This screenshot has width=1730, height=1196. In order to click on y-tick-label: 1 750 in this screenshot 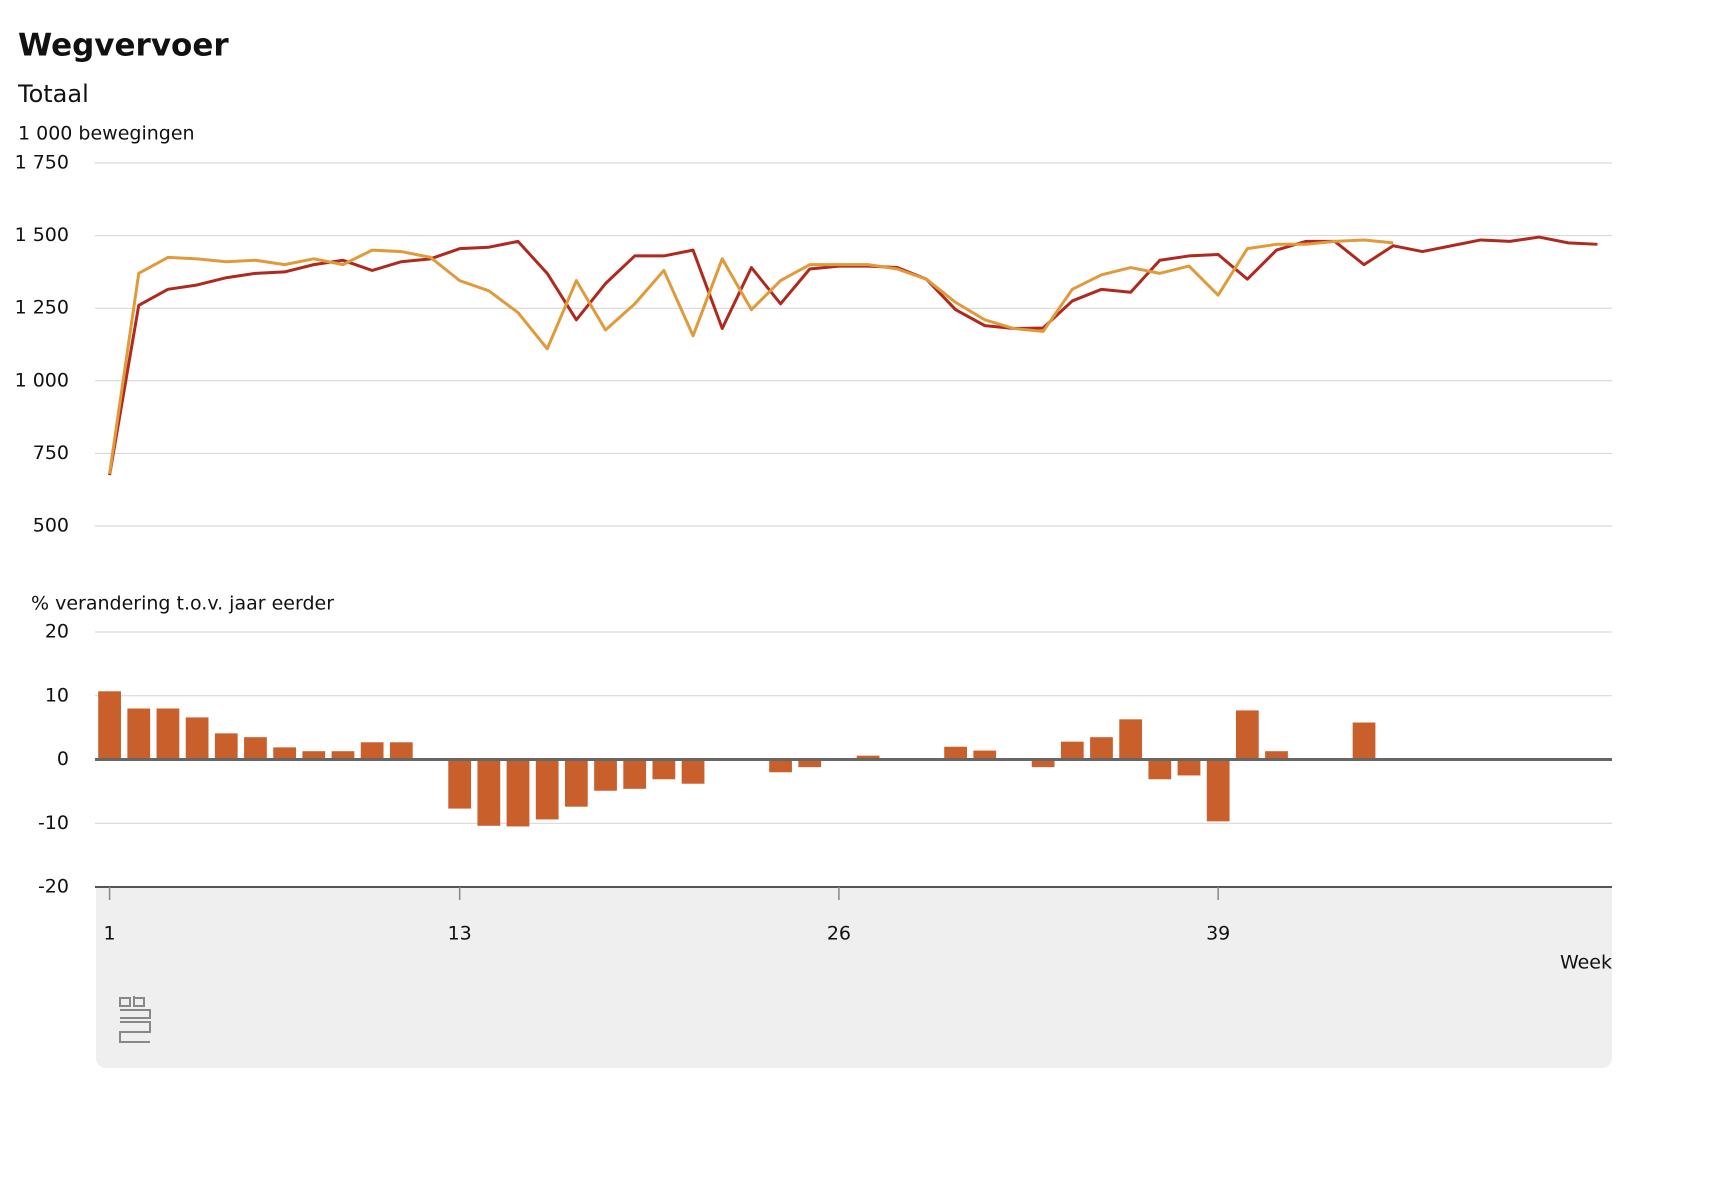, I will do `click(42, 163)`.